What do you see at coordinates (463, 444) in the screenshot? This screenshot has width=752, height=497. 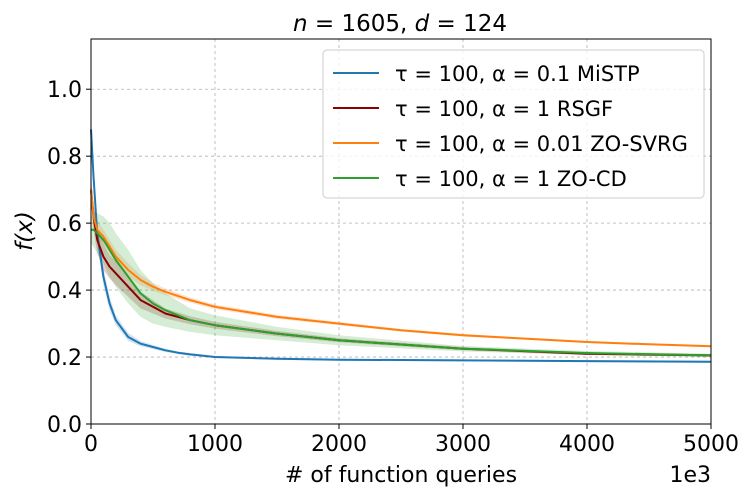 I see `x-tick-label: 3000` at bounding box center [463, 444].